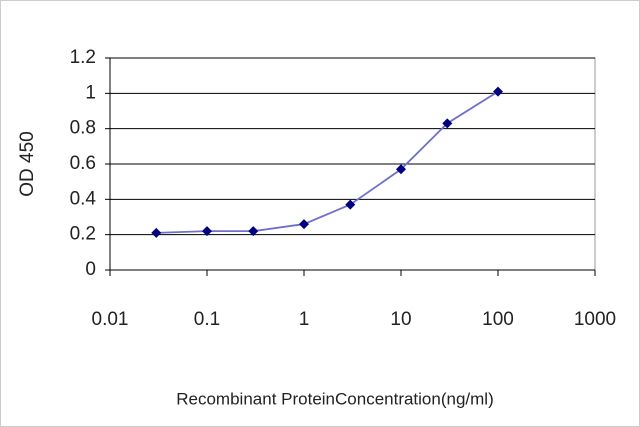 This screenshot has width=640, height=427. What do you see at coordinates (90, 92) in the screenshot?
I see `y-tick-label: 1` at bounding box center [90, 92].